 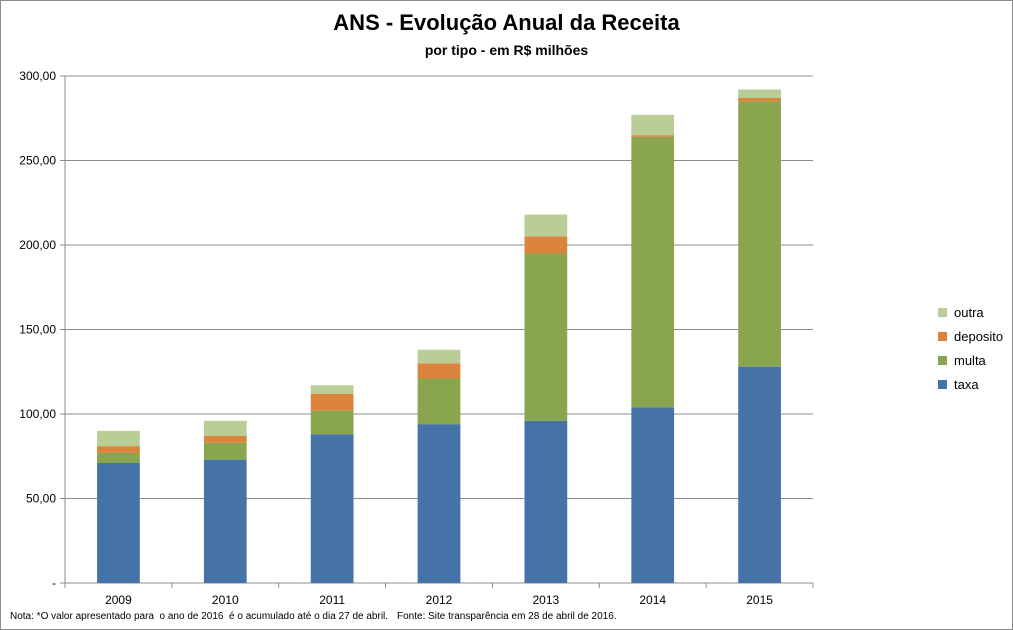 I want to click on bar-outra-2012, so click(x=439, y=356).